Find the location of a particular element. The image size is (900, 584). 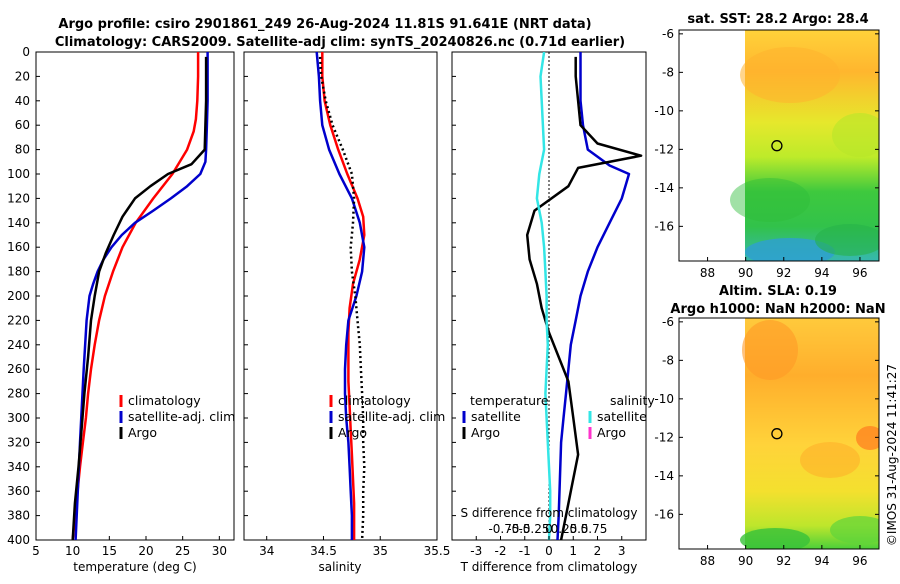

imos-credit: ©IMOS 31-Aug-2024 11:41:27 is located at coordinates (892, 455).